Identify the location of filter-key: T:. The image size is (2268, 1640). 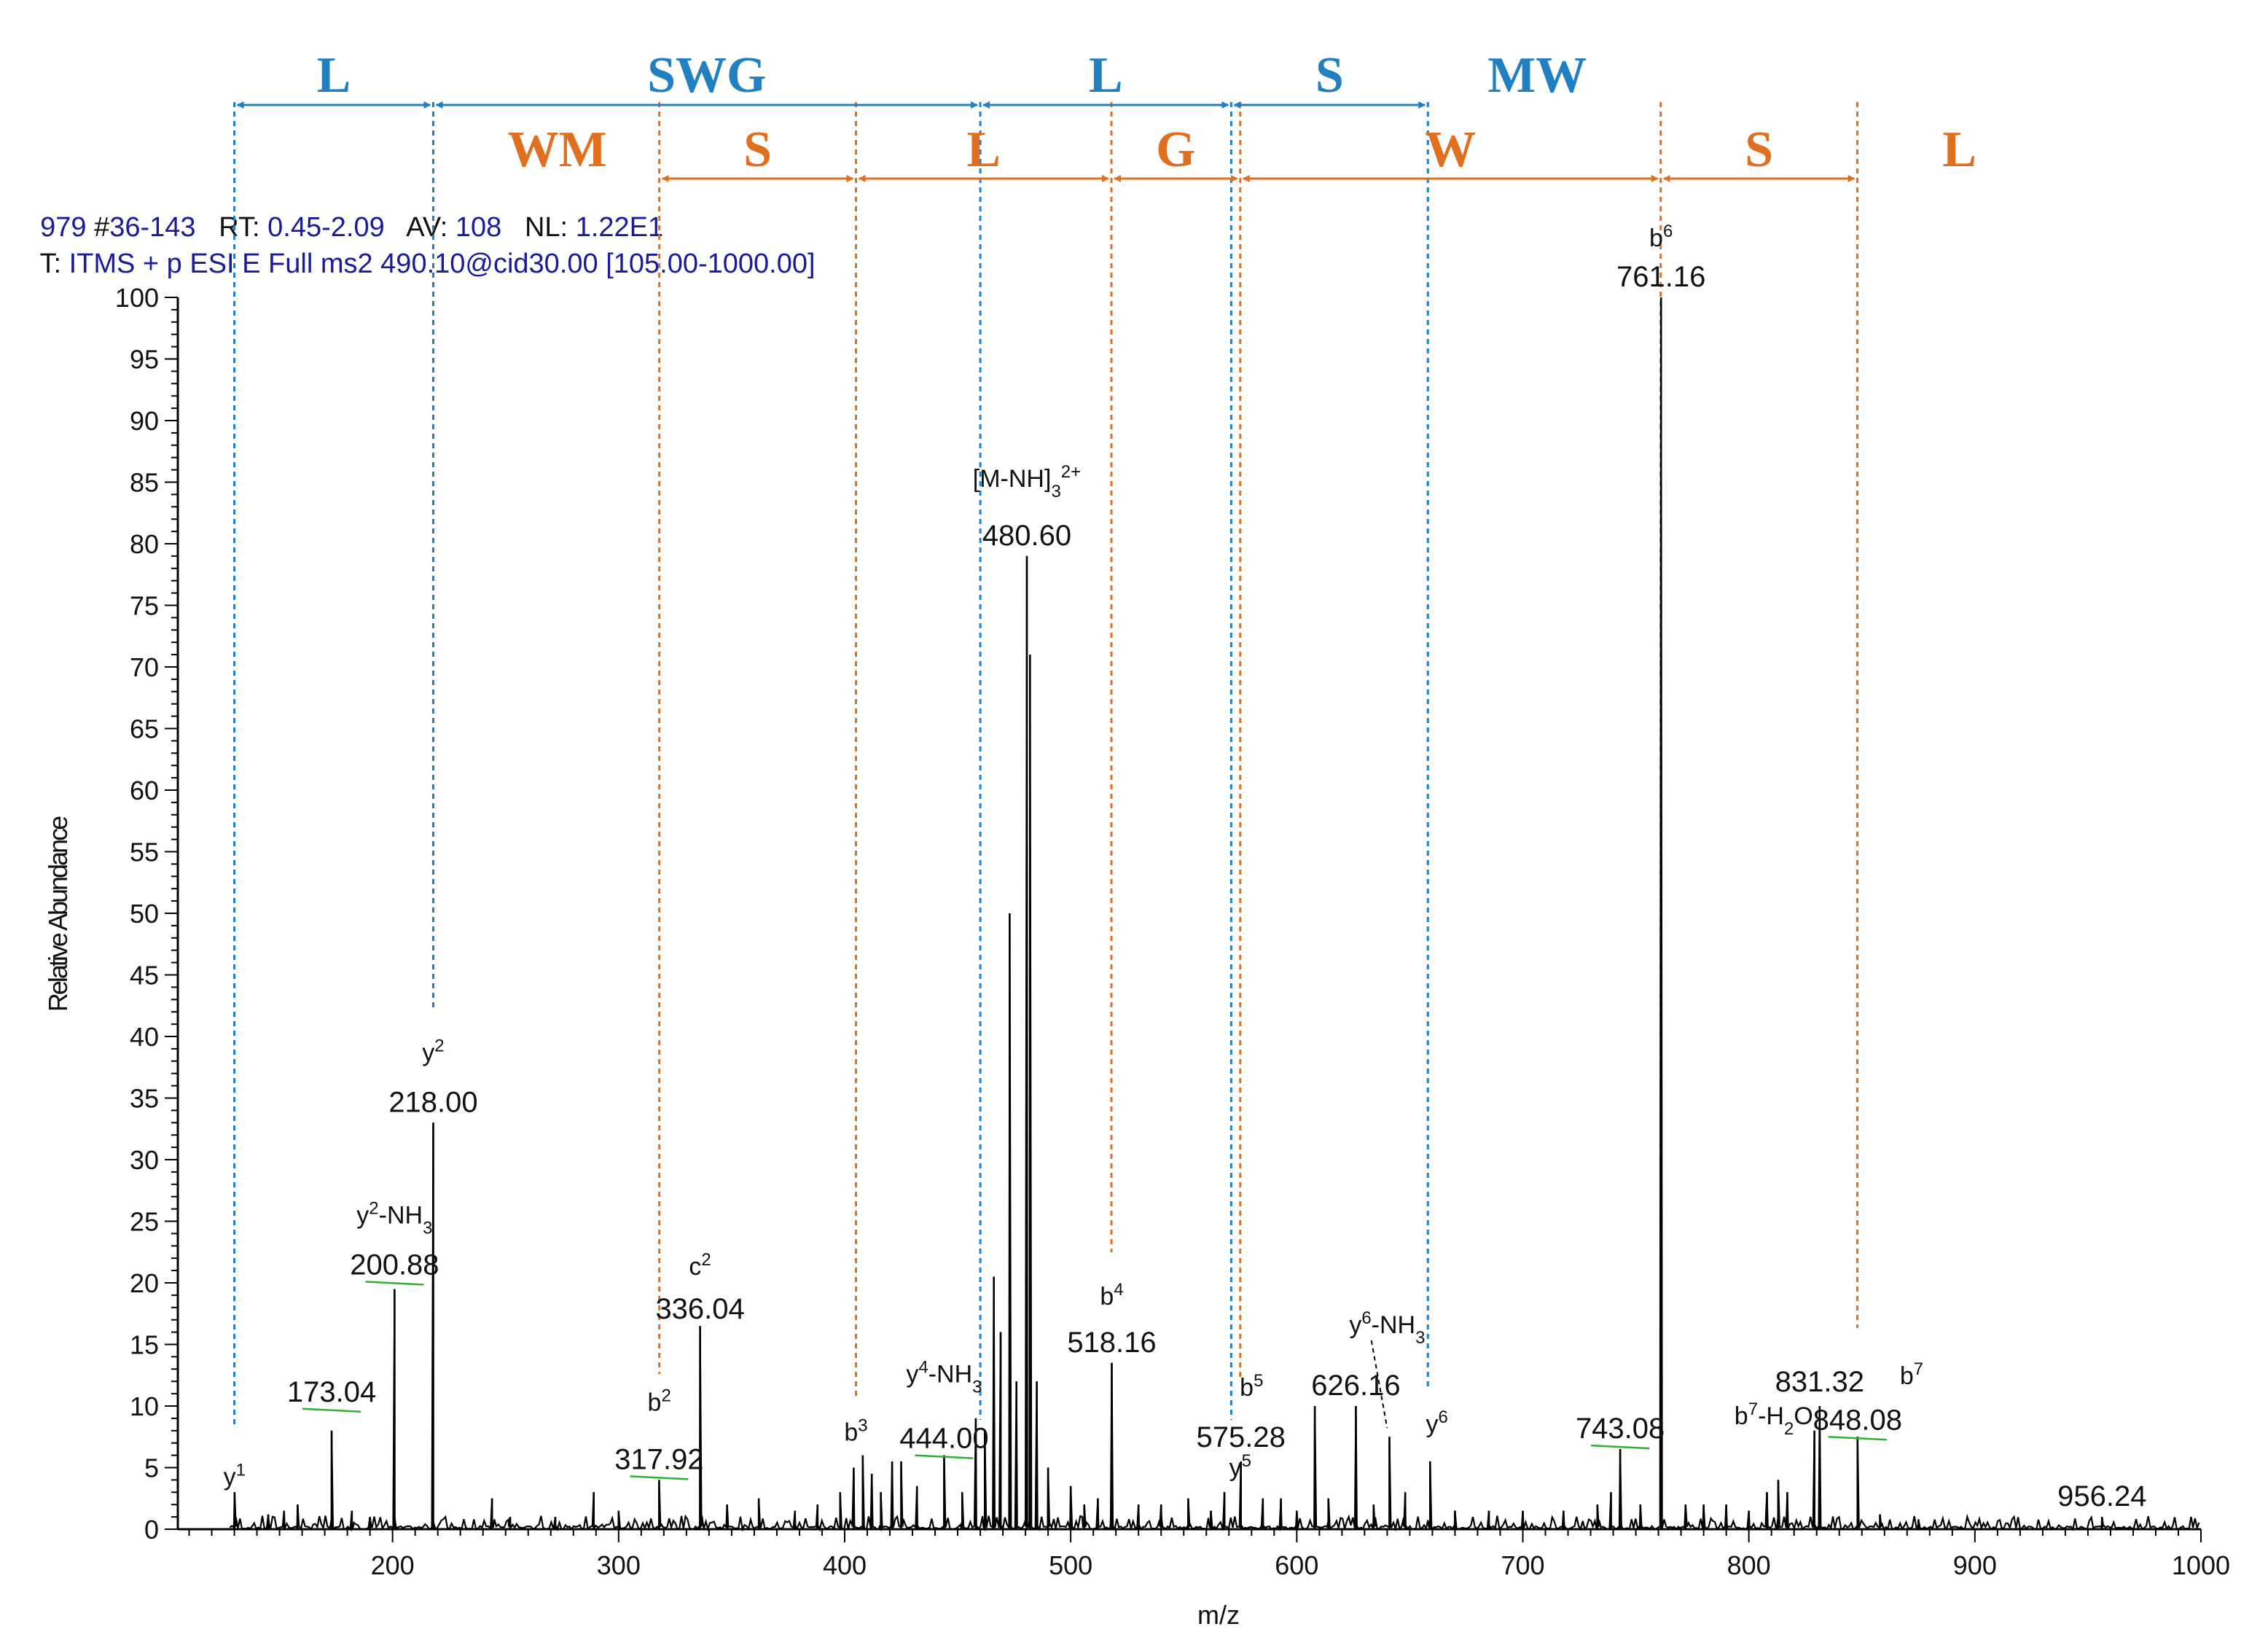
(50, 264).